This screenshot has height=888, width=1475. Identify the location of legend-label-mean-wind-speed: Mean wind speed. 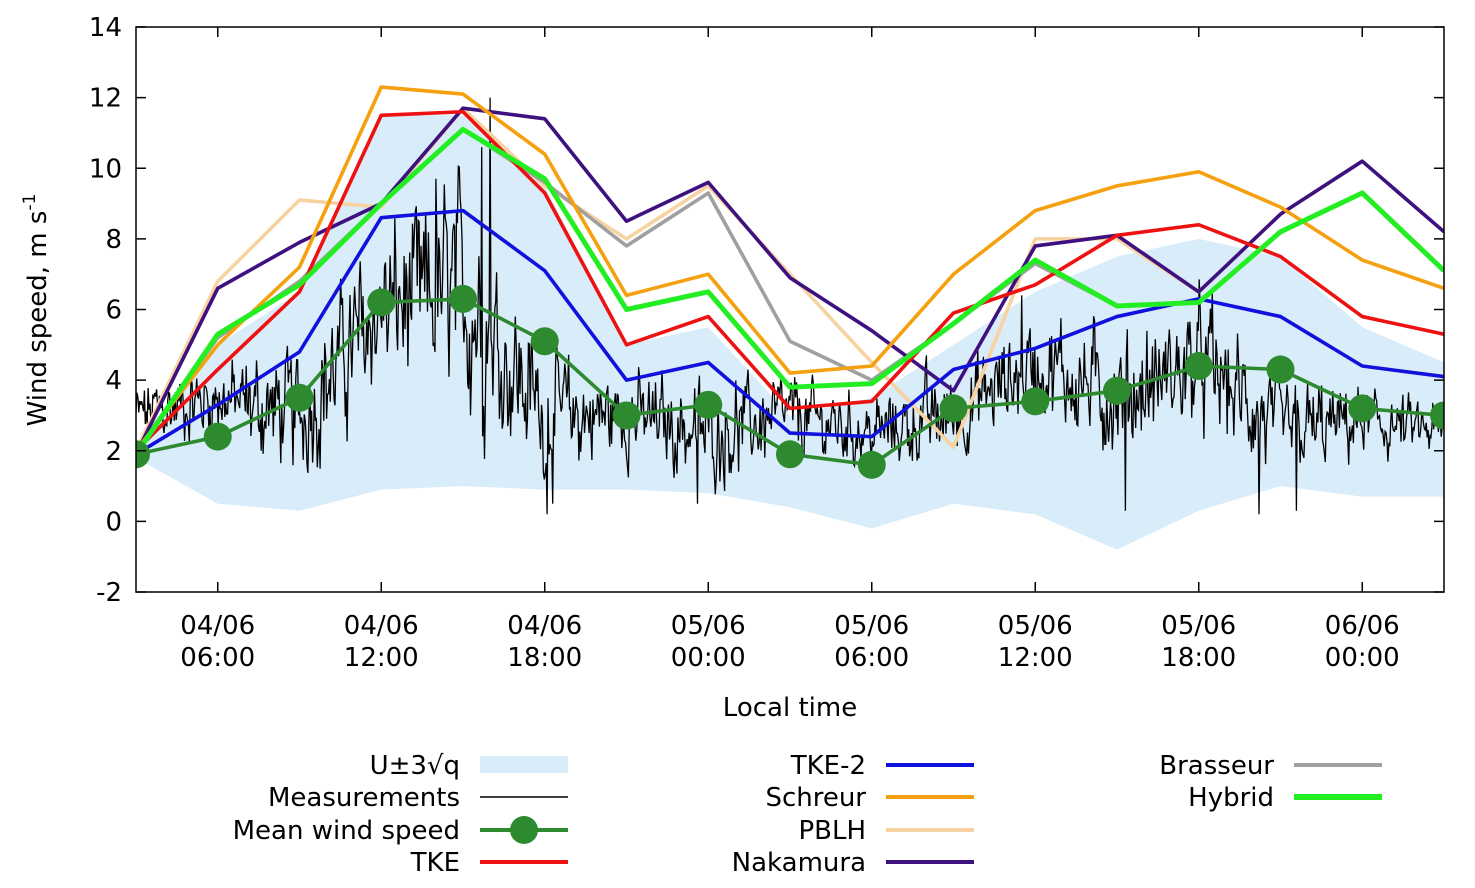
(346, 831).